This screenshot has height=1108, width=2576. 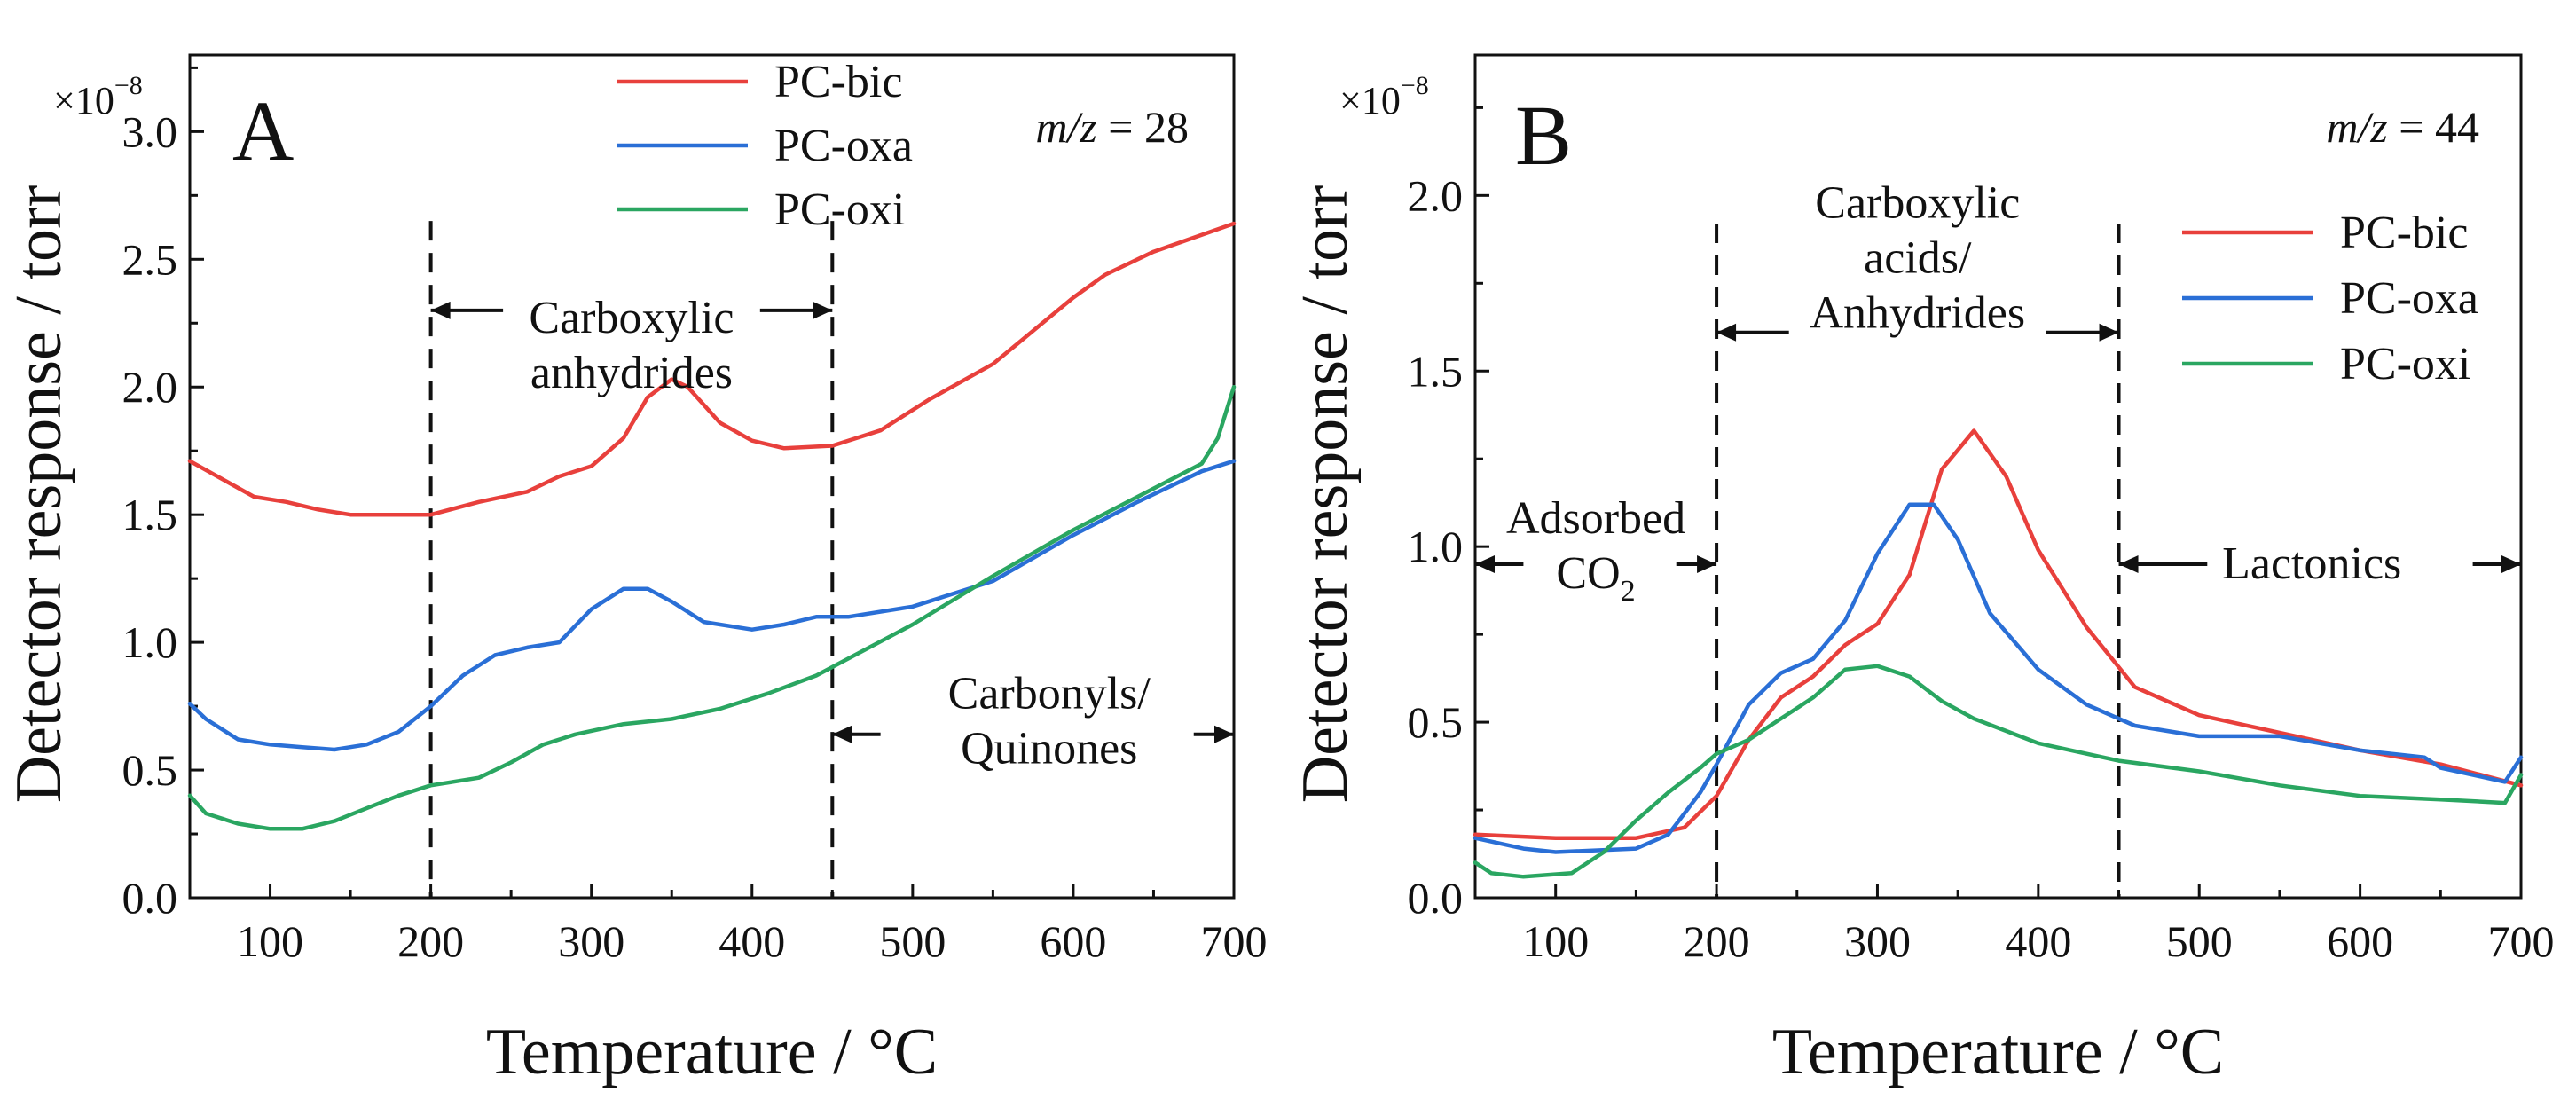 What do you see at coordinates (150, 131) in the screenshot?
I see `y-tick-label: 3.0` at bounding box center [150, 131].